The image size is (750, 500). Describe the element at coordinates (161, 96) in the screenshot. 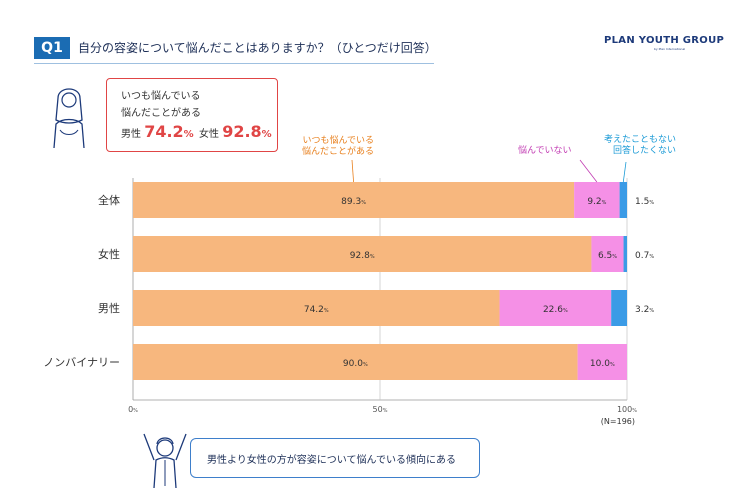

I see `callout-line-1: いつも悩んでいる` at that location.